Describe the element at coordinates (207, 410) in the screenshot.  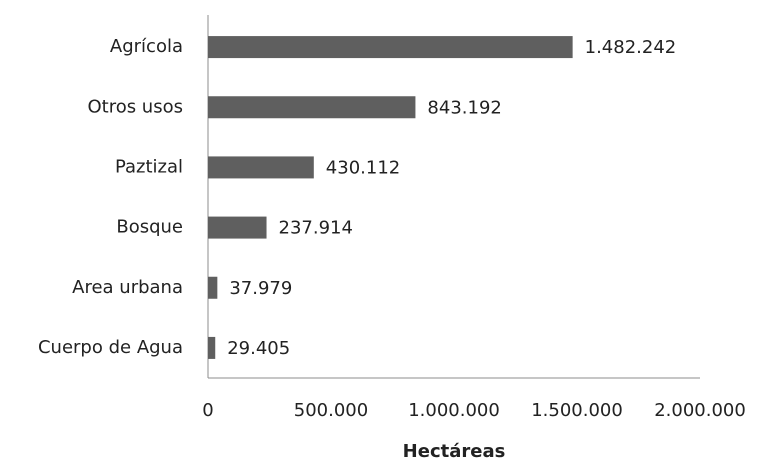
I see `x-tick-label: 0` at that location.